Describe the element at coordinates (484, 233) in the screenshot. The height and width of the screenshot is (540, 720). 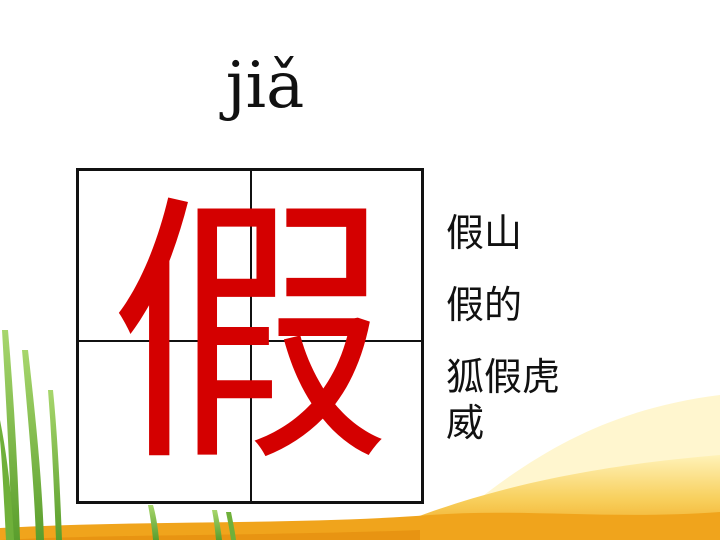
I see `word-item: 假山` at that location.